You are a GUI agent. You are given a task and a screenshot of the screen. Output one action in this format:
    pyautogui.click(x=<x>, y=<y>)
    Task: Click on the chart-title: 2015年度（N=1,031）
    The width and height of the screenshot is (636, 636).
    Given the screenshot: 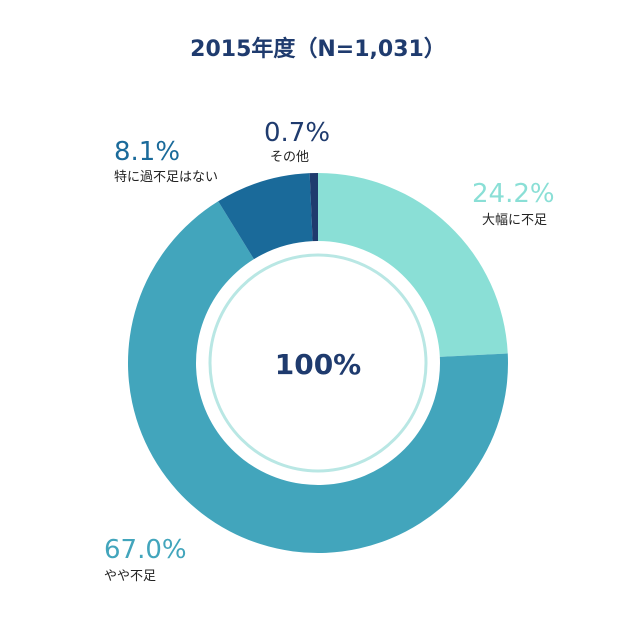 What is the action you would take?
    pyautogui.click(x=318, y=49)
    